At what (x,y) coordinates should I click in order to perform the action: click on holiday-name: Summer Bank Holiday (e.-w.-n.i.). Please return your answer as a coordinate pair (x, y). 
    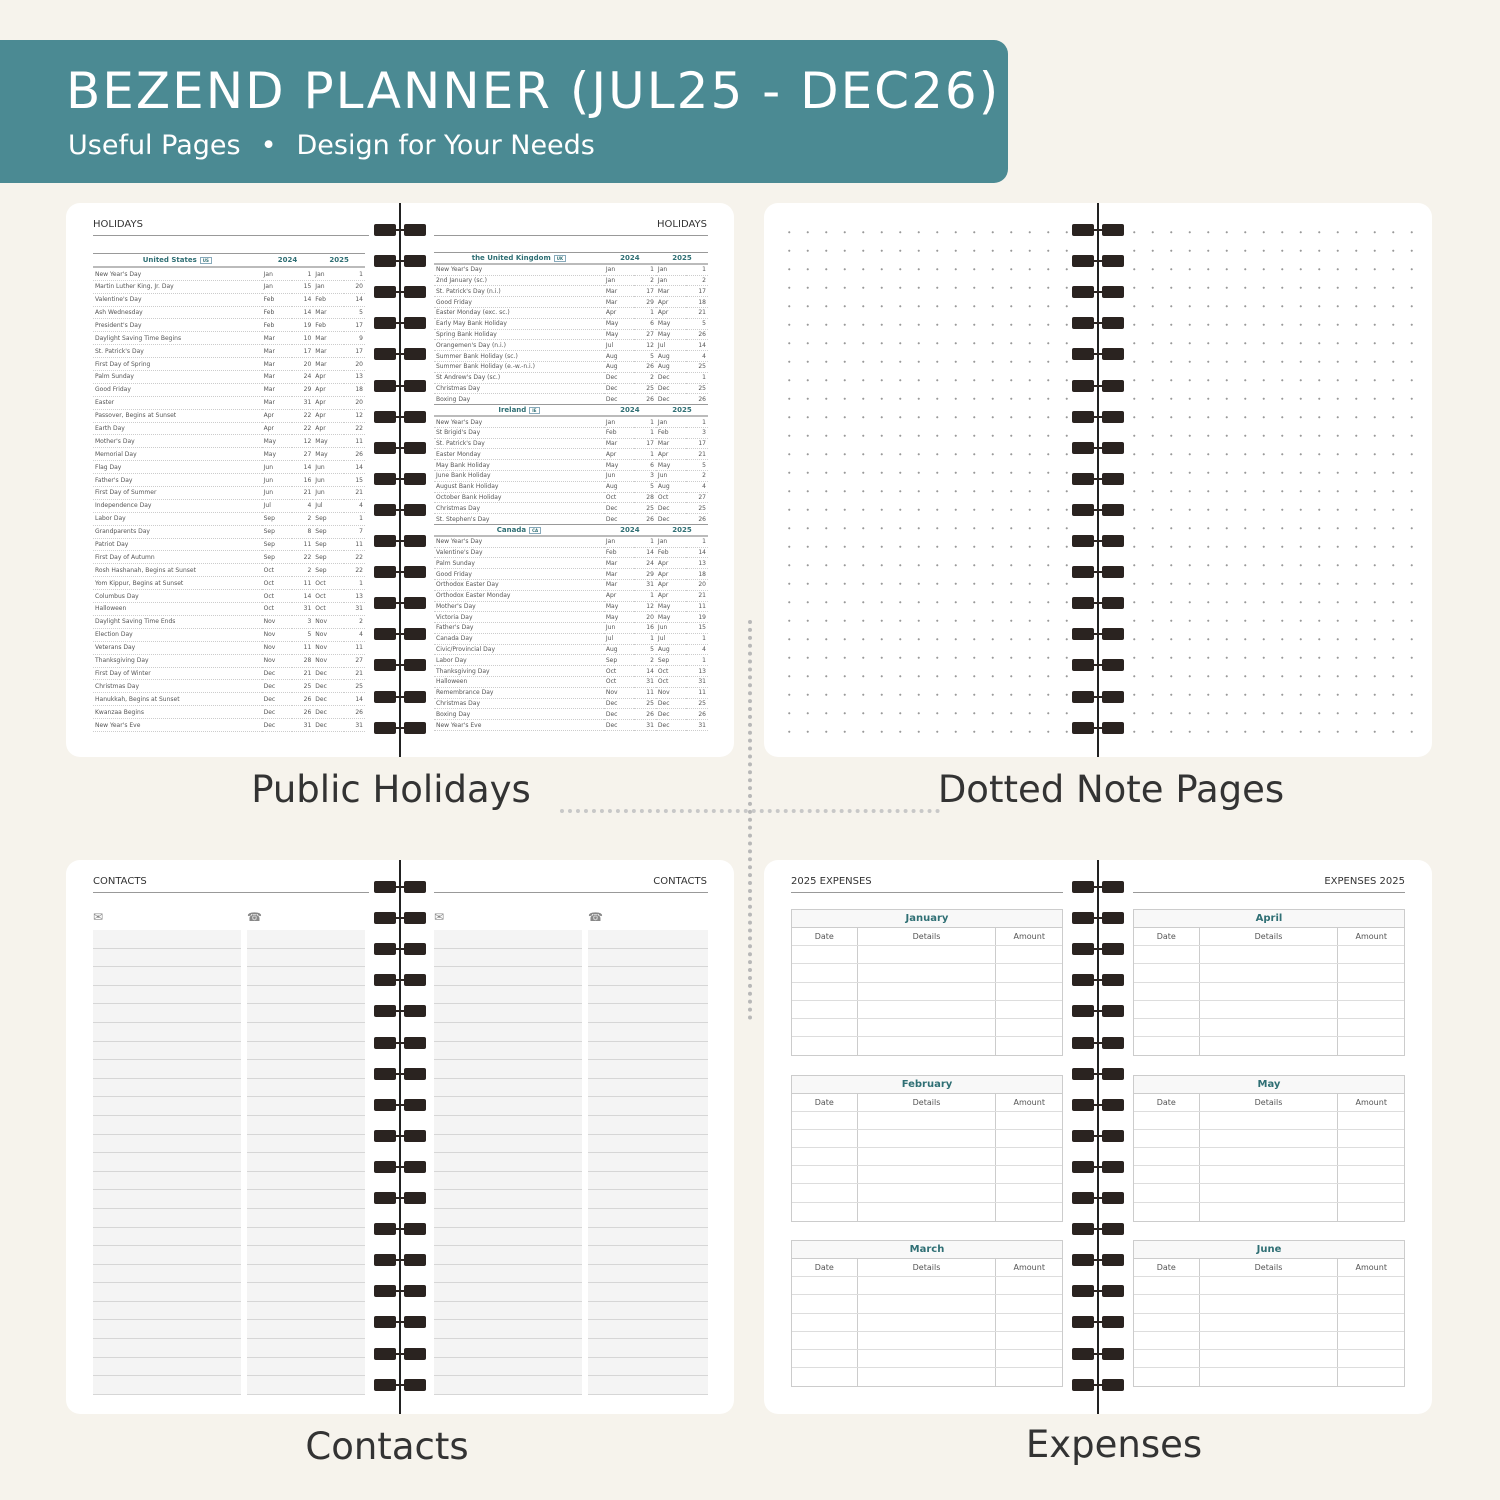
    Looking at the image, I should click on (519, 367).